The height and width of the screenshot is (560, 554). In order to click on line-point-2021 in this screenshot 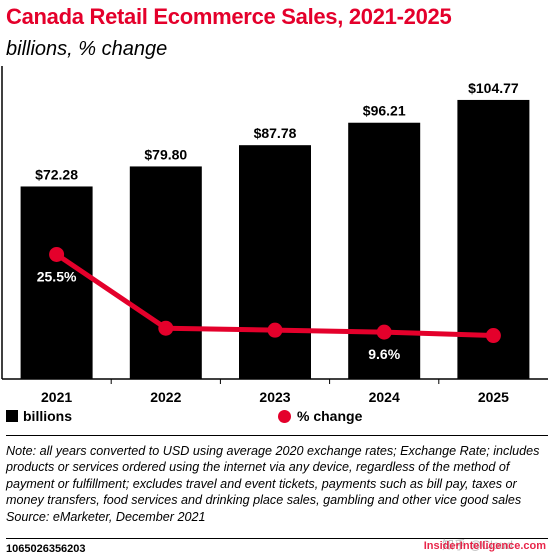, I will do `click(57, 254)`.